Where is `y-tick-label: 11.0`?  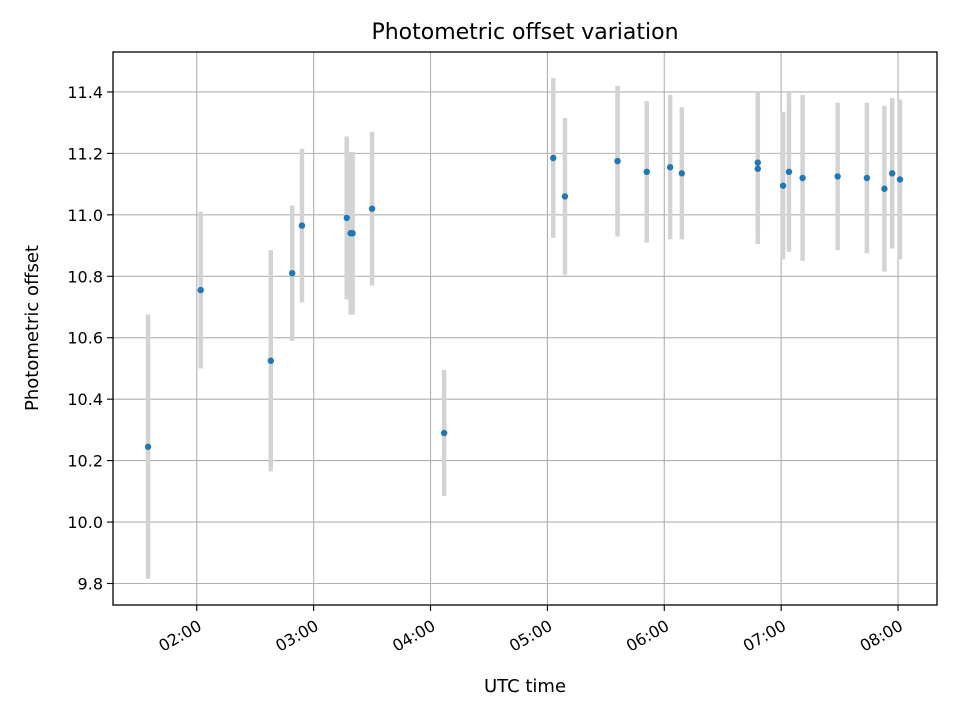 y-tick-label: 11.0 is located at coordinates (85, 215).